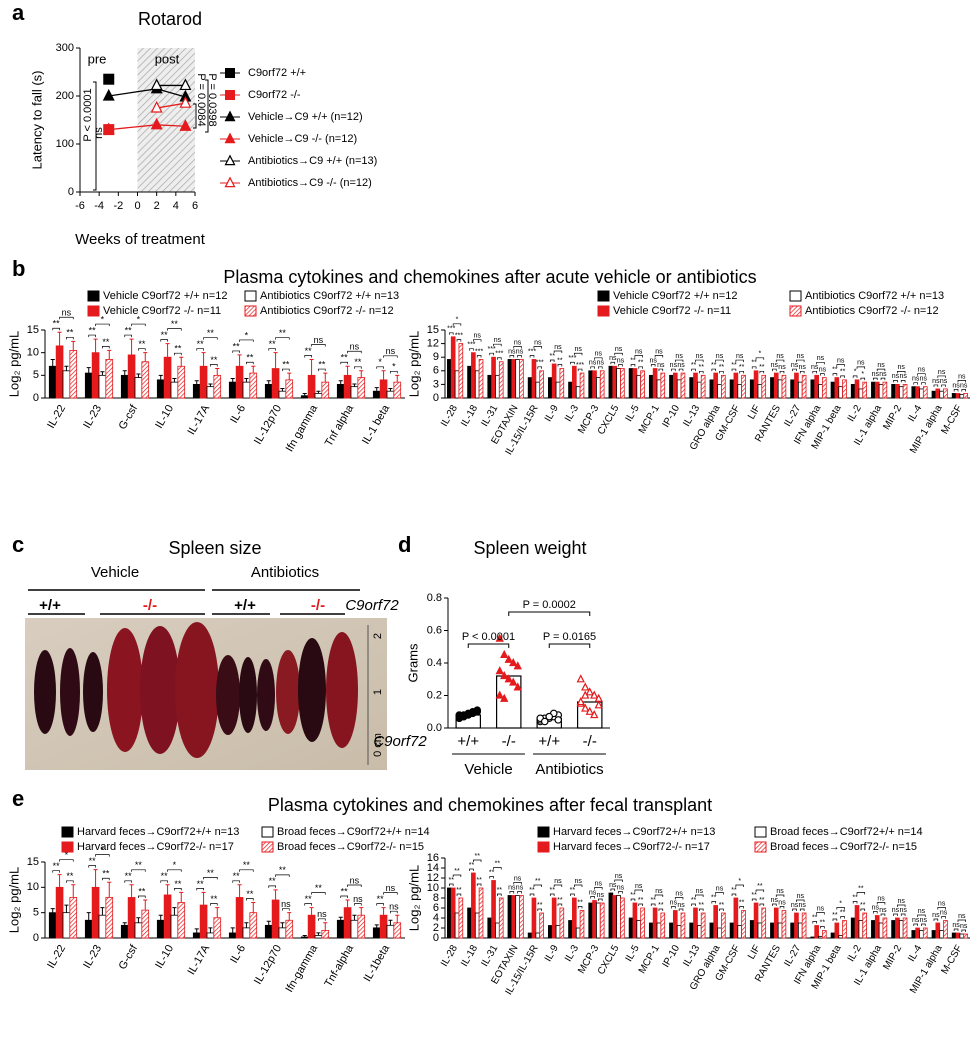 This screenshot has width=978, height=1050. I want to click on x-tick-label: Ifn-gamma, so click(301, 968).